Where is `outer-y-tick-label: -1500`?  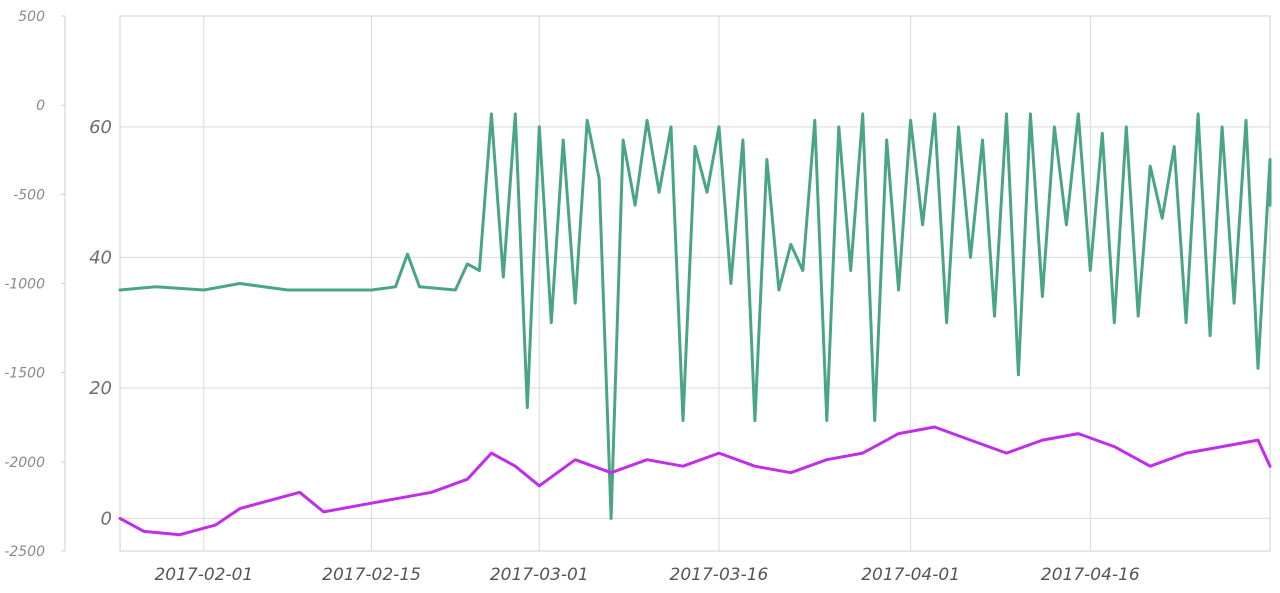 outer-y-tick-label: -1500 is located at coordinates (24, 374).